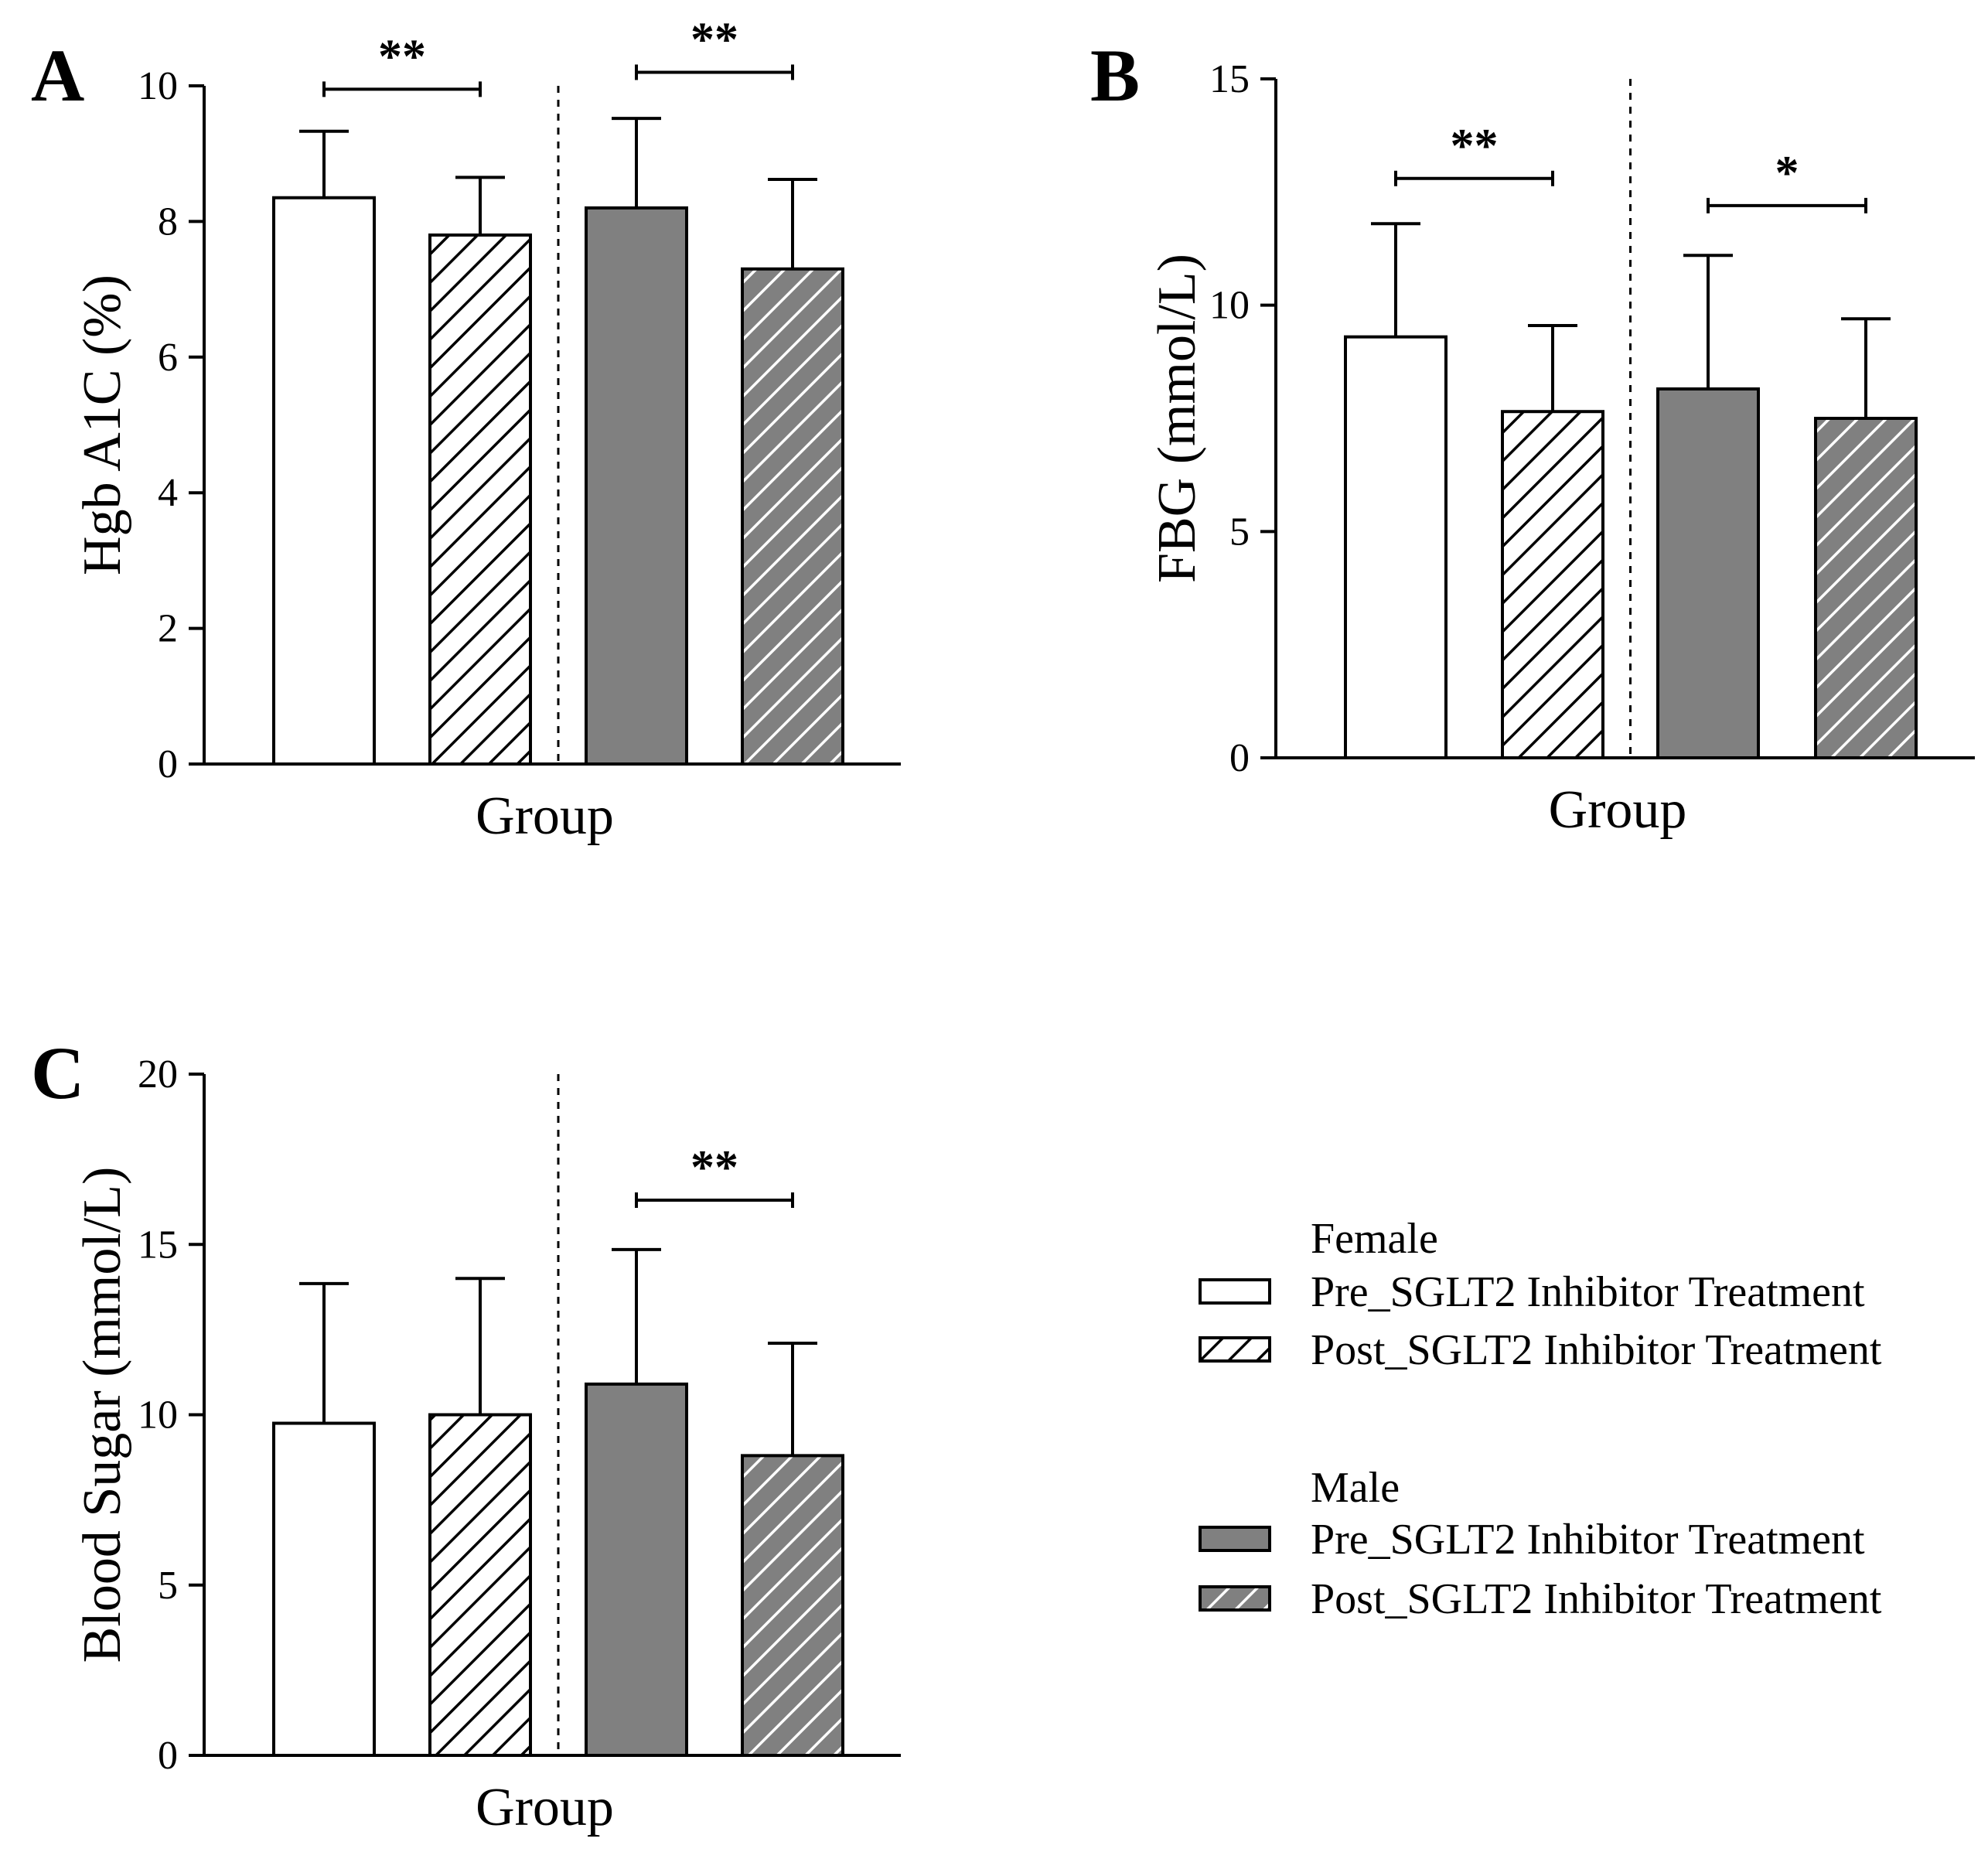 The image size is (1988, 1859). What do you see at coordinates (102, 1415) in the screenshot?
I see `y-axis-title: Blood Sugar (mmol/L)` at bounding box center [102, 1415].